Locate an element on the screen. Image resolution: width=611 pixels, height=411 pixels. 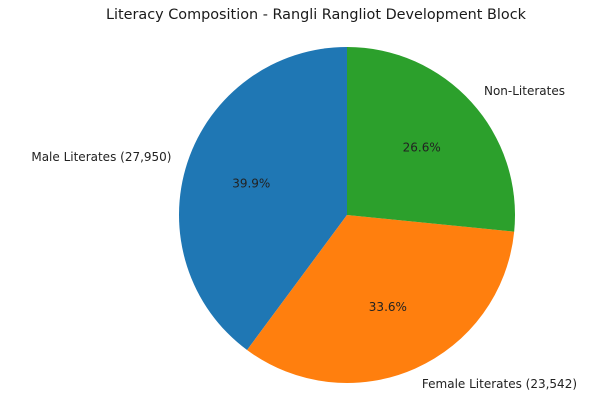
slice-percent-label: 39.9% is located at coordinates (251, 183).